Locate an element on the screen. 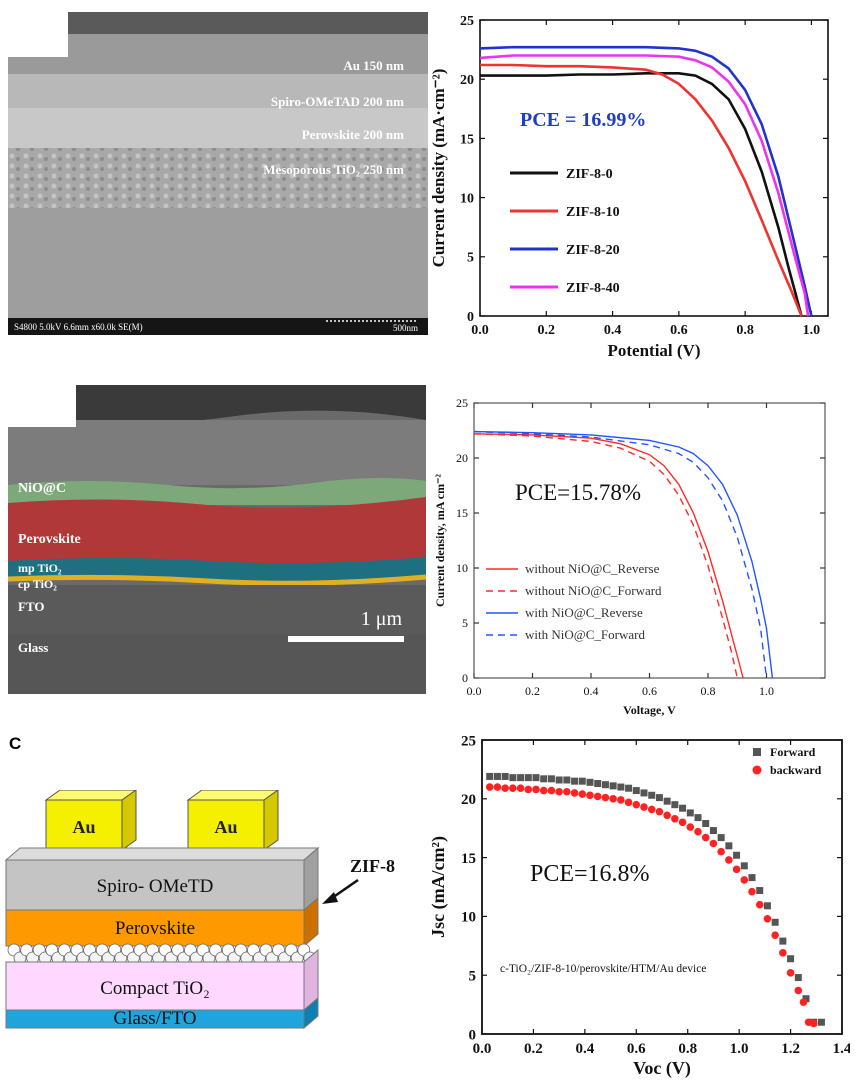 This screenshot has width=856, height=1083. legend-label: with NiO@C_Forward is located at coordinates (585, 634).